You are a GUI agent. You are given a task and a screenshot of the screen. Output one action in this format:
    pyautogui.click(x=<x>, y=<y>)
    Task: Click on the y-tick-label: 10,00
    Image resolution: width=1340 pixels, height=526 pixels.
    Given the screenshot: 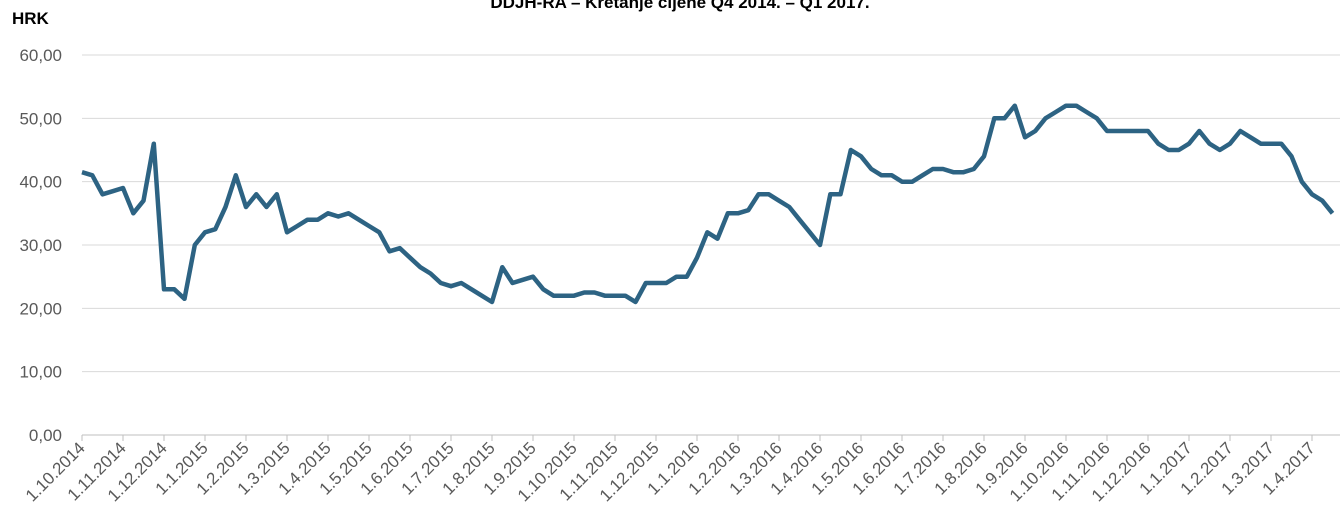 What is the action you would take?
    pyautogui.click(x=40, y=372)
    